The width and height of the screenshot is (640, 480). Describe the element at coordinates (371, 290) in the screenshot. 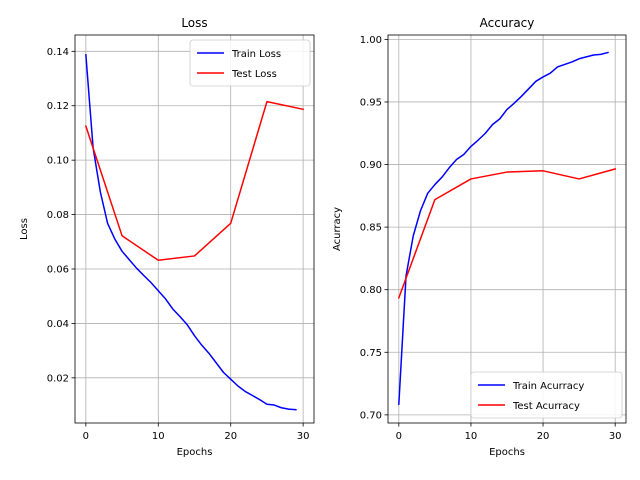

I see `y-tick-label: 0.80` at that location.